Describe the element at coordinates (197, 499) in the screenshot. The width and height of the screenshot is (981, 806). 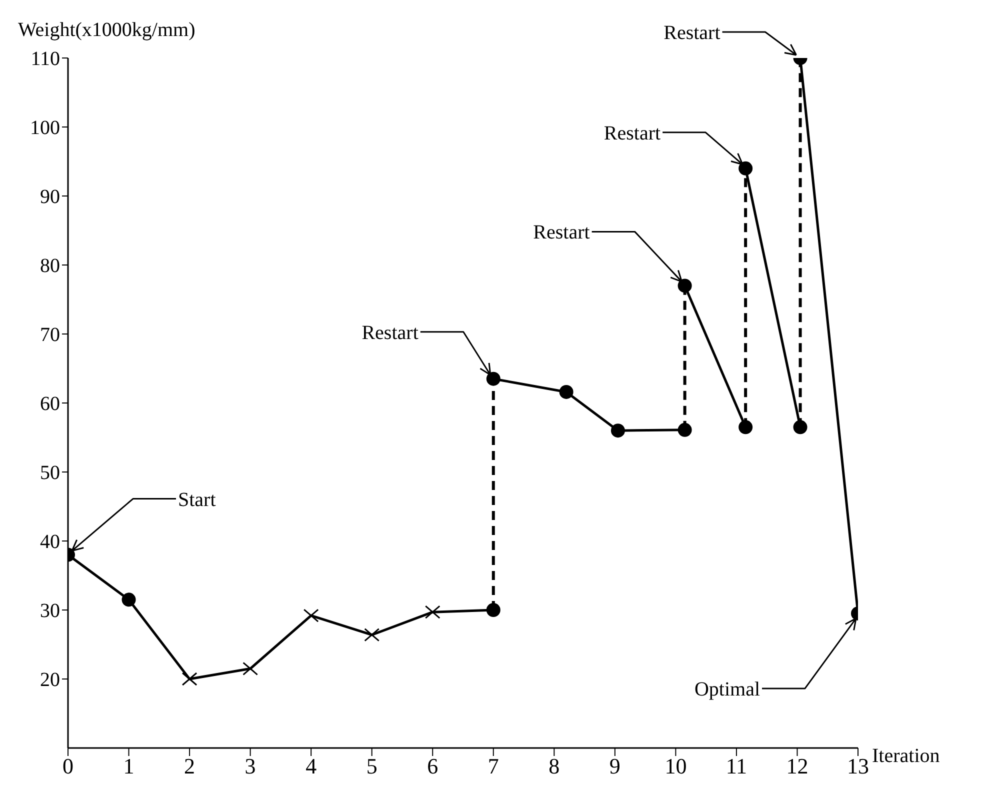
I see `annotation: Start` at that location.